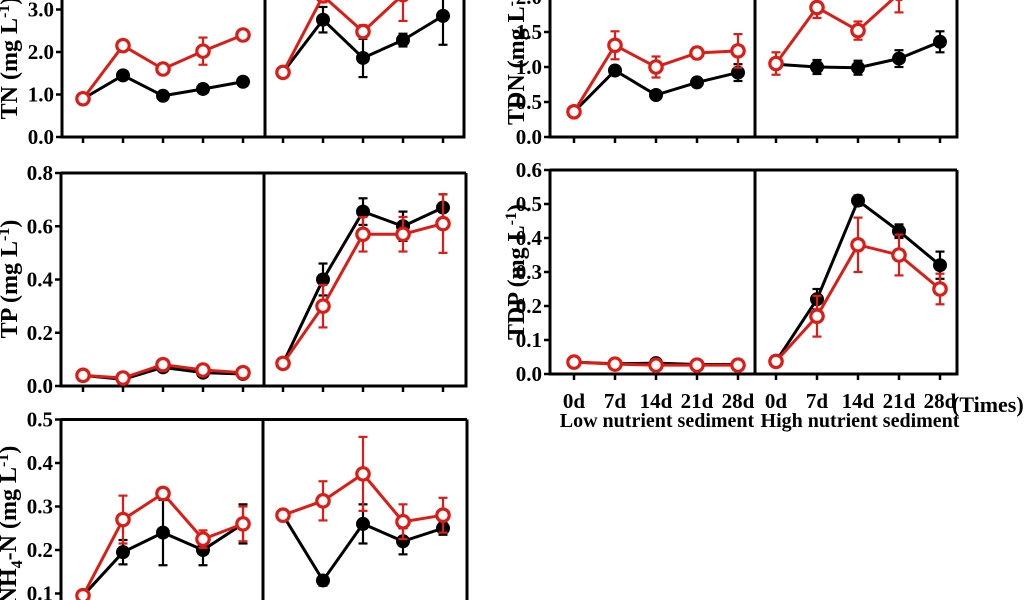  I want to click on x-axis-tick-labels: 0d 7d 14d 21d 28d 0d 7d 14d 21d 28d, so click(760, 401).